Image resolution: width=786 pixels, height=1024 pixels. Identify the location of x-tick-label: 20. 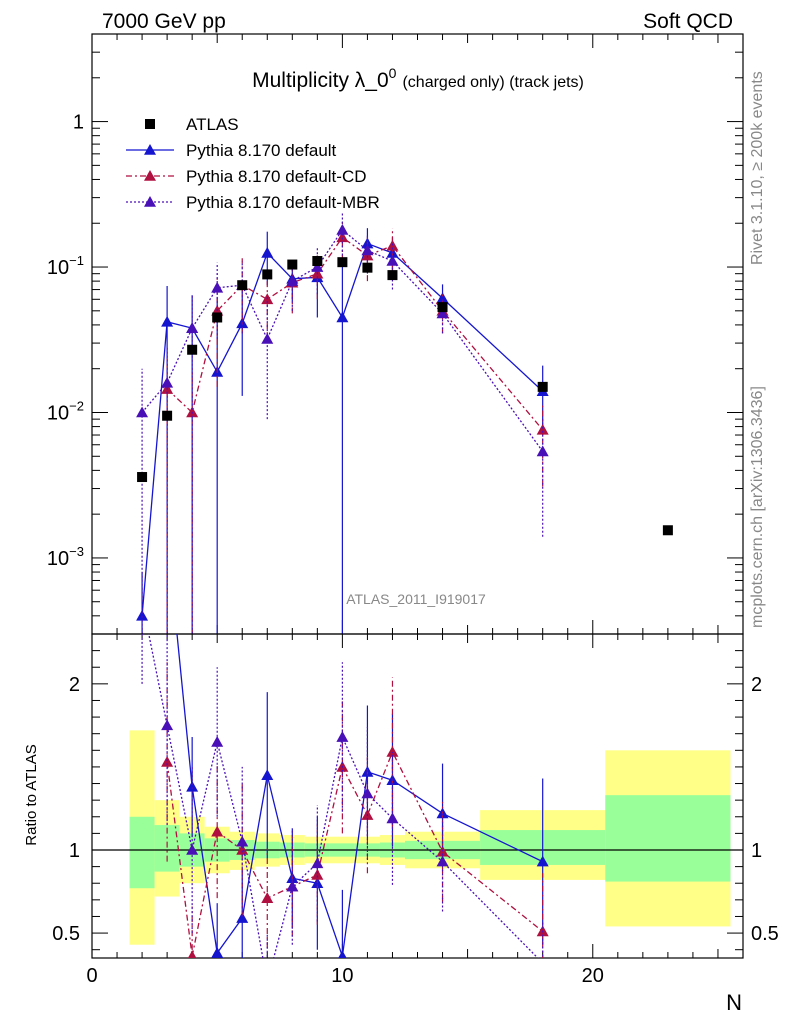
(593, 976).